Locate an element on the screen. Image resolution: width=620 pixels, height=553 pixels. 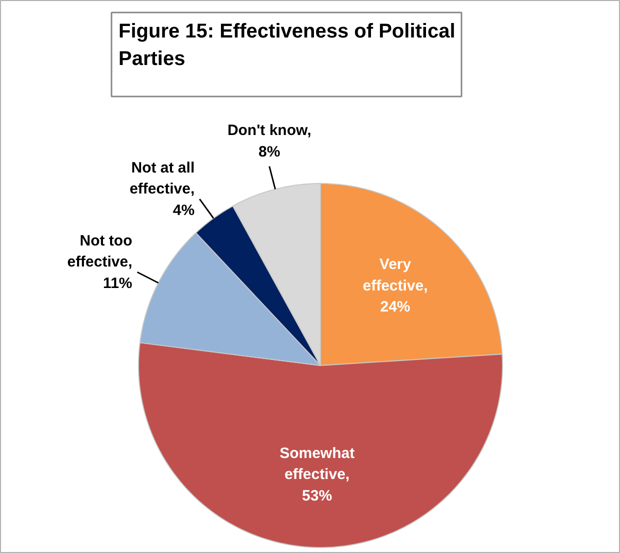
slice-label: Very effective, 24% is located at coordinates (395, 286).